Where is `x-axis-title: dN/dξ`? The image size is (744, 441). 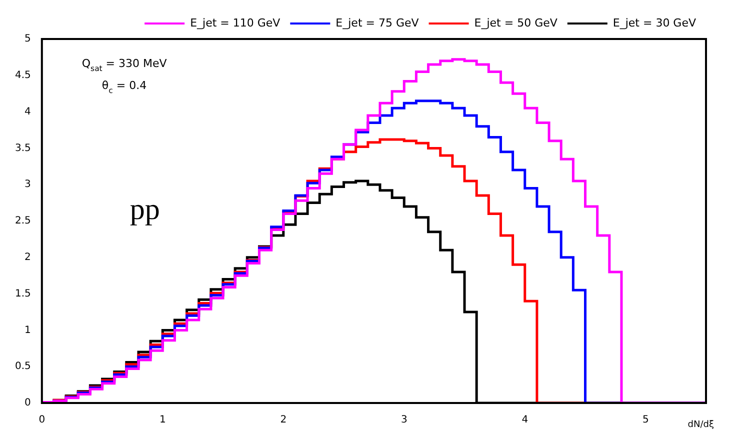 x-axis-title: dN/dξ is located at coordinates (701, 425).